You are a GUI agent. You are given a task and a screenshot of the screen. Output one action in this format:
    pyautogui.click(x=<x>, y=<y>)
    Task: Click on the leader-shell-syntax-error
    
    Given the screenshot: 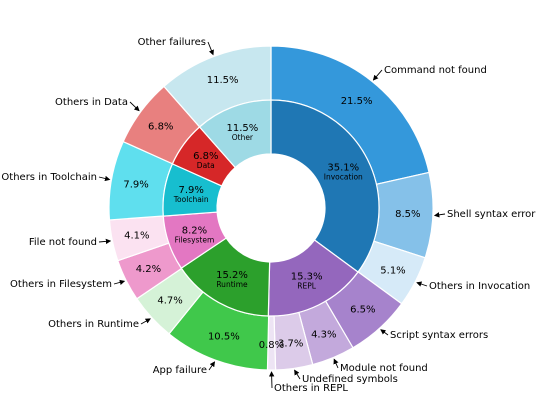 What is the action you would take?
    pyautogui.click(x=439, y=215)
    